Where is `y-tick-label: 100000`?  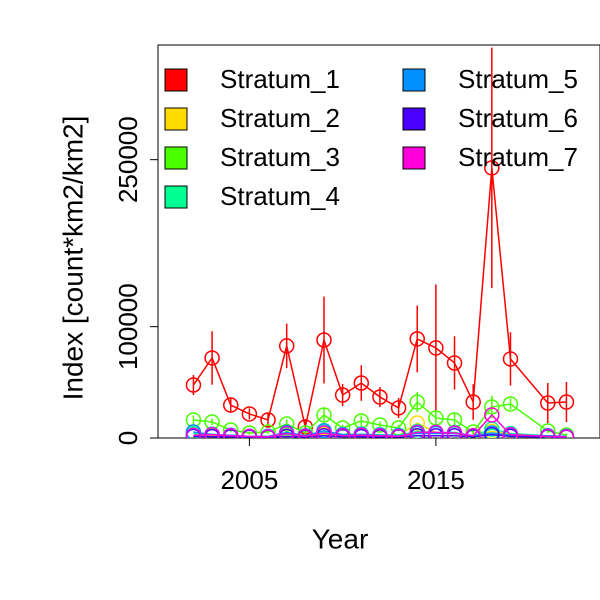 y-tick-label: 100000 is located at coordinates (128, 326).